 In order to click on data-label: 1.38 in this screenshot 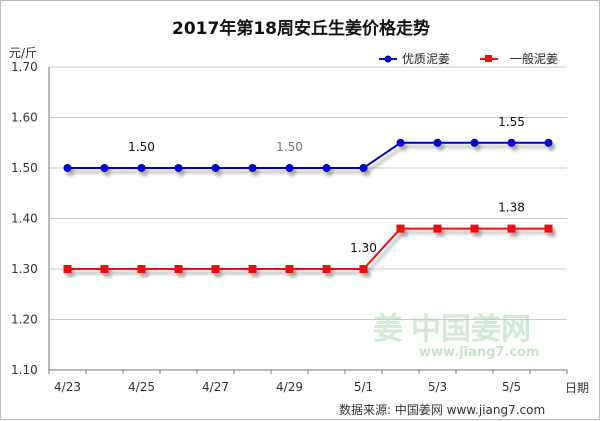, I will do `click(511, 208)`.